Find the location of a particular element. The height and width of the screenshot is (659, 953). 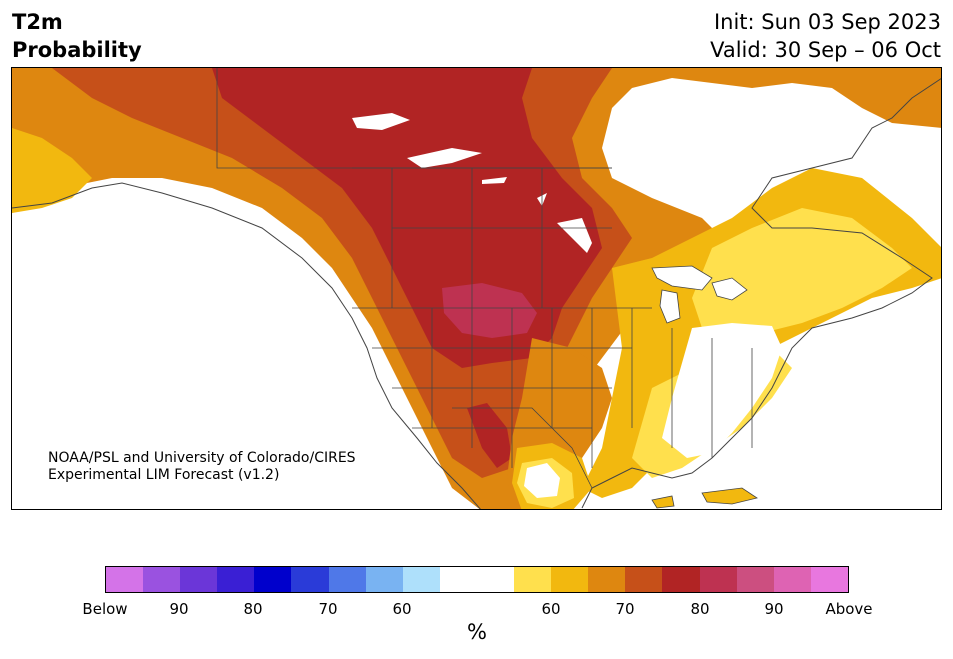

caribbean-islands is located at coordinates (704, 498).